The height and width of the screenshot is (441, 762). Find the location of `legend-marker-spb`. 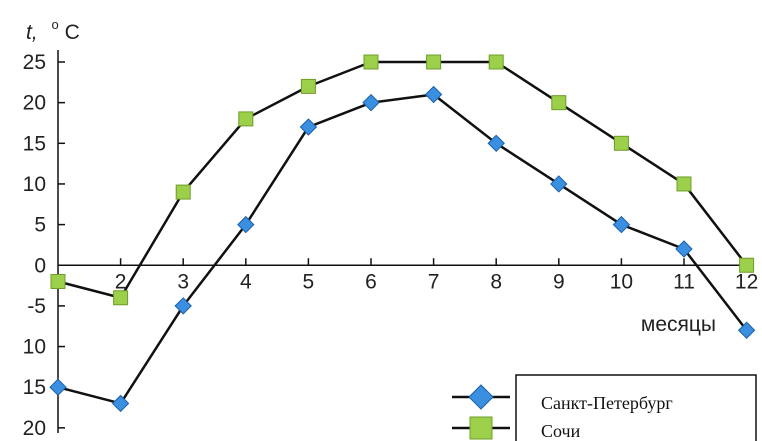

legend-marker-spb is located at coordinates (481, 397).